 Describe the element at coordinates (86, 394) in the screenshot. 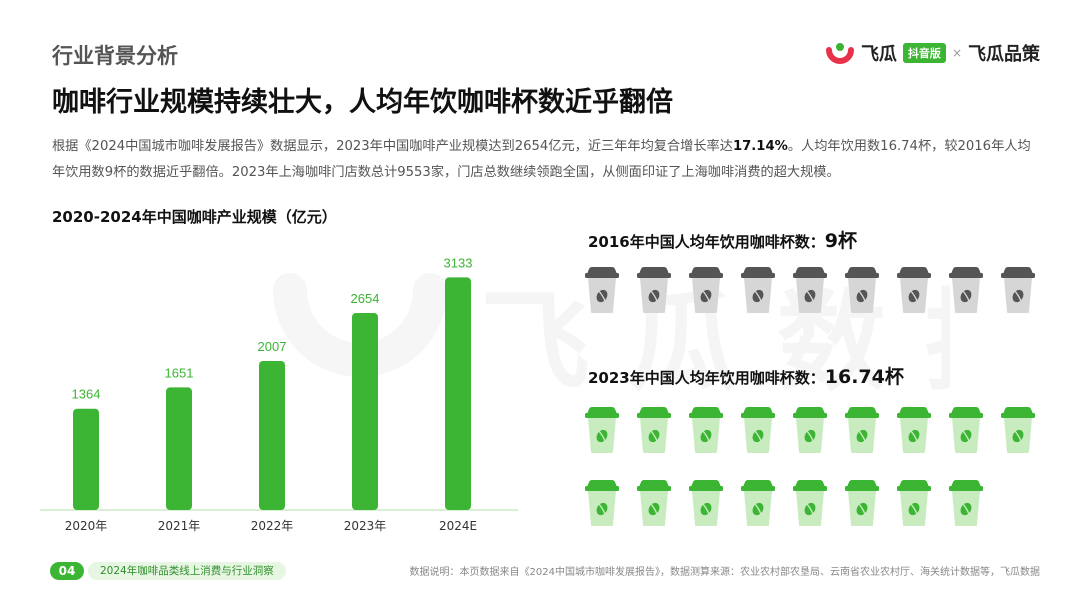

I see `bar-value-label-0: 1364` at that location.